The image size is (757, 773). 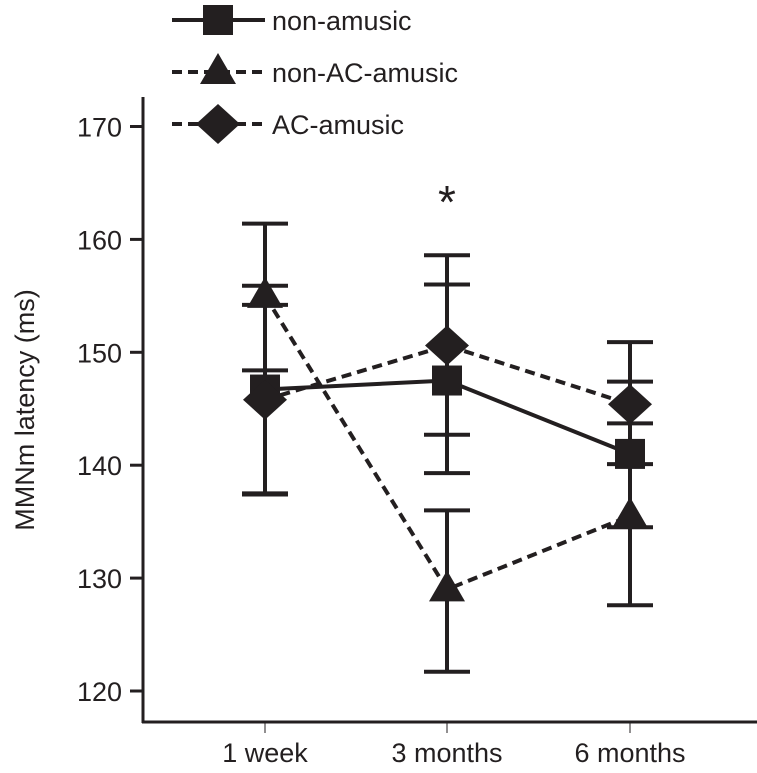 What do you see at coordinates (99, 466) in the screenshot?
I see `y-tick-label: 140` at bounding box center [99, 466].